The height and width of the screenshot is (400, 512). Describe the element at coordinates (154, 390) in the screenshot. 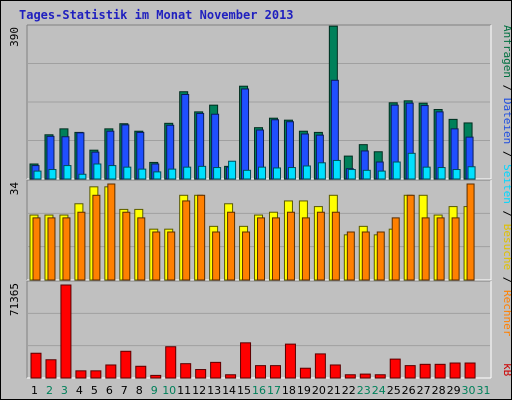

I see `x-label-day-9: 9` at that location.